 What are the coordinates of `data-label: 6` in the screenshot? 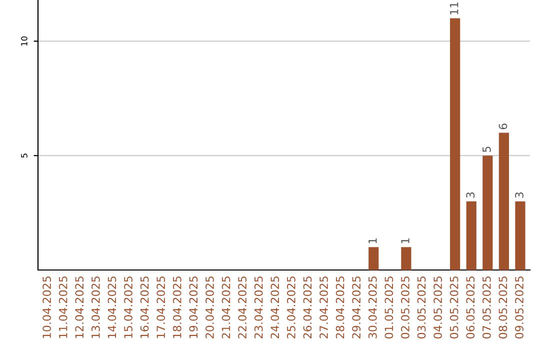 It's located at (503, 127).